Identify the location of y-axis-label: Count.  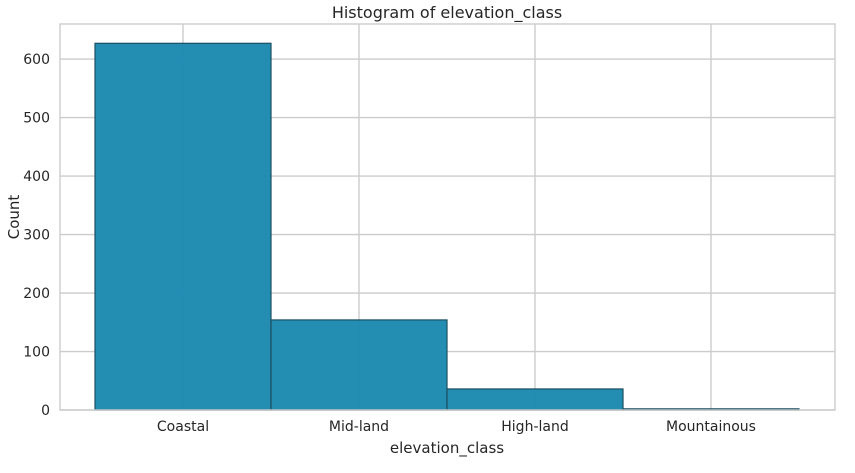
(14, 217).